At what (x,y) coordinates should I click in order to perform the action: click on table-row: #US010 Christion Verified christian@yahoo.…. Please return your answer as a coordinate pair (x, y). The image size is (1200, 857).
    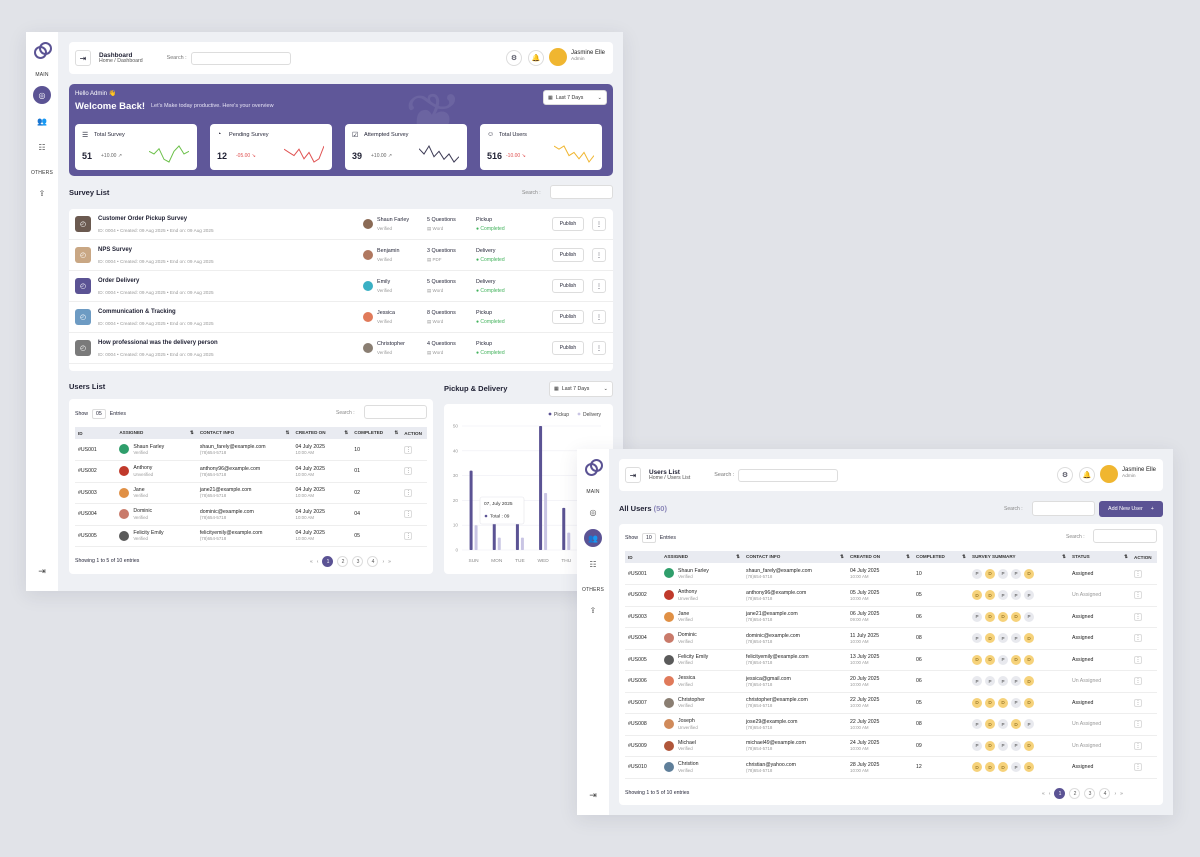
    Looking at the image, I should click on (891, 767).